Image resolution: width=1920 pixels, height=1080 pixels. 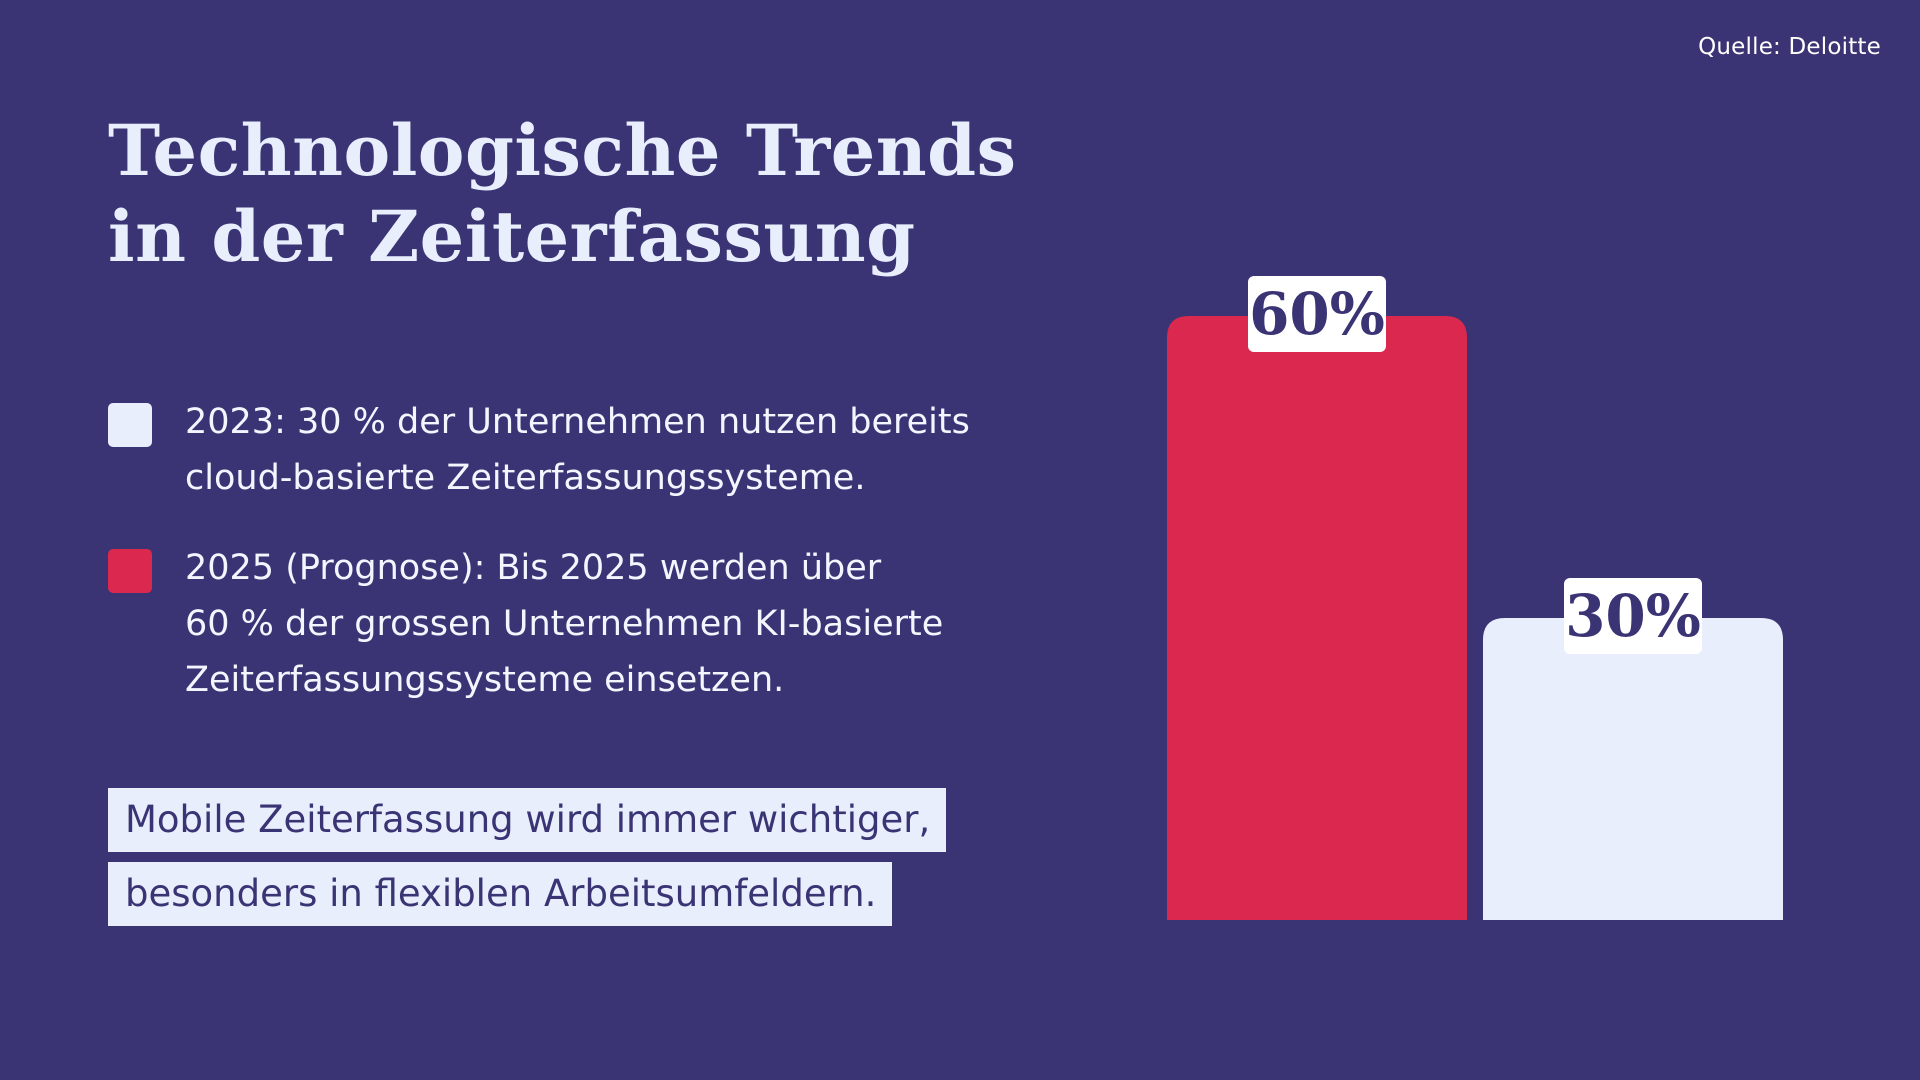 I want to click on legend-text-line: 60 % der grossen Unternehmen KI-basierte, so click(x=564, y=624).